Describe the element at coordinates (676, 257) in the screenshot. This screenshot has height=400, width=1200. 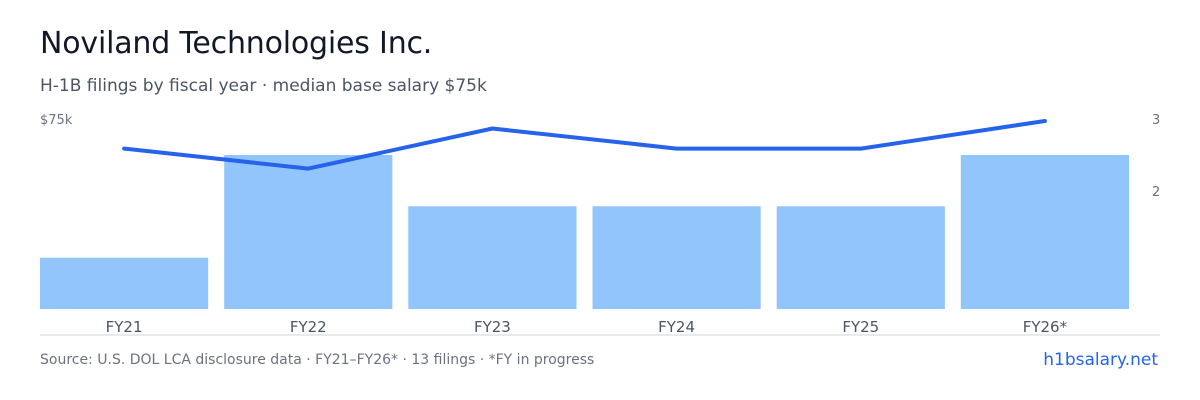
I see `bar-fy24` at that location.